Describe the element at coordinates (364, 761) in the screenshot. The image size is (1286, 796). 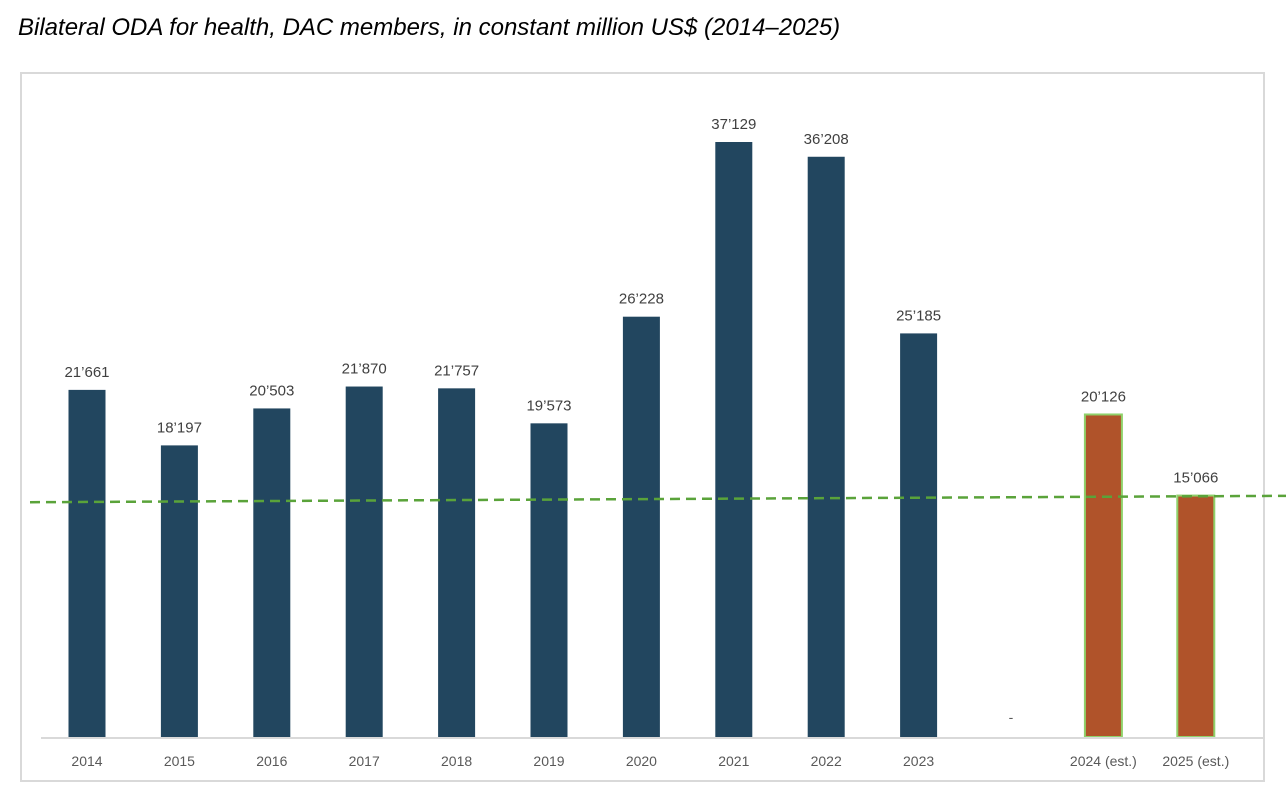
I see `x-tick-label: 2017` at that location.